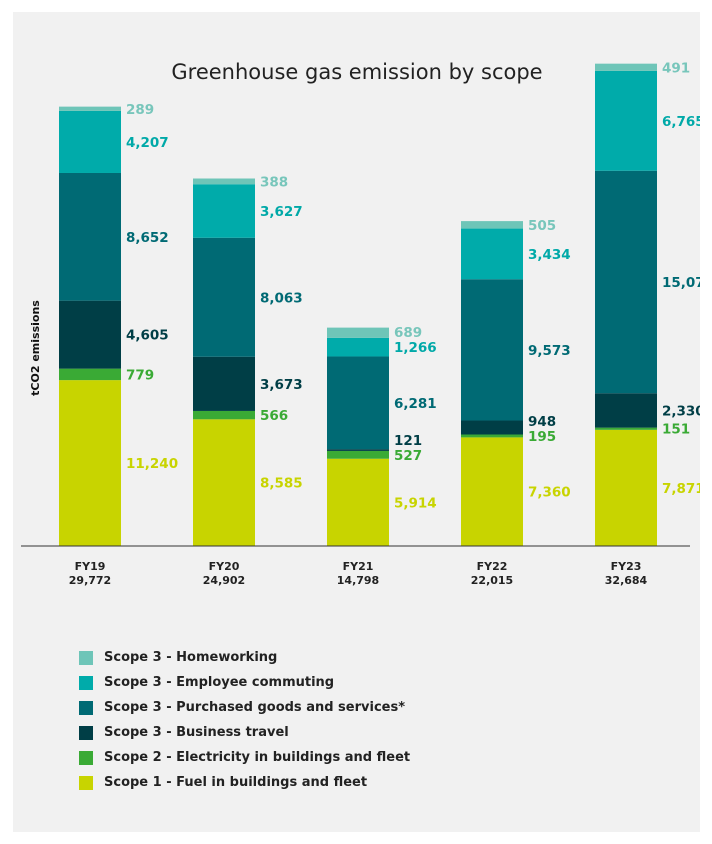 The width and height of the screenshot is (712, 844). I want to click on data-label: 3,673, so click(281, 385).